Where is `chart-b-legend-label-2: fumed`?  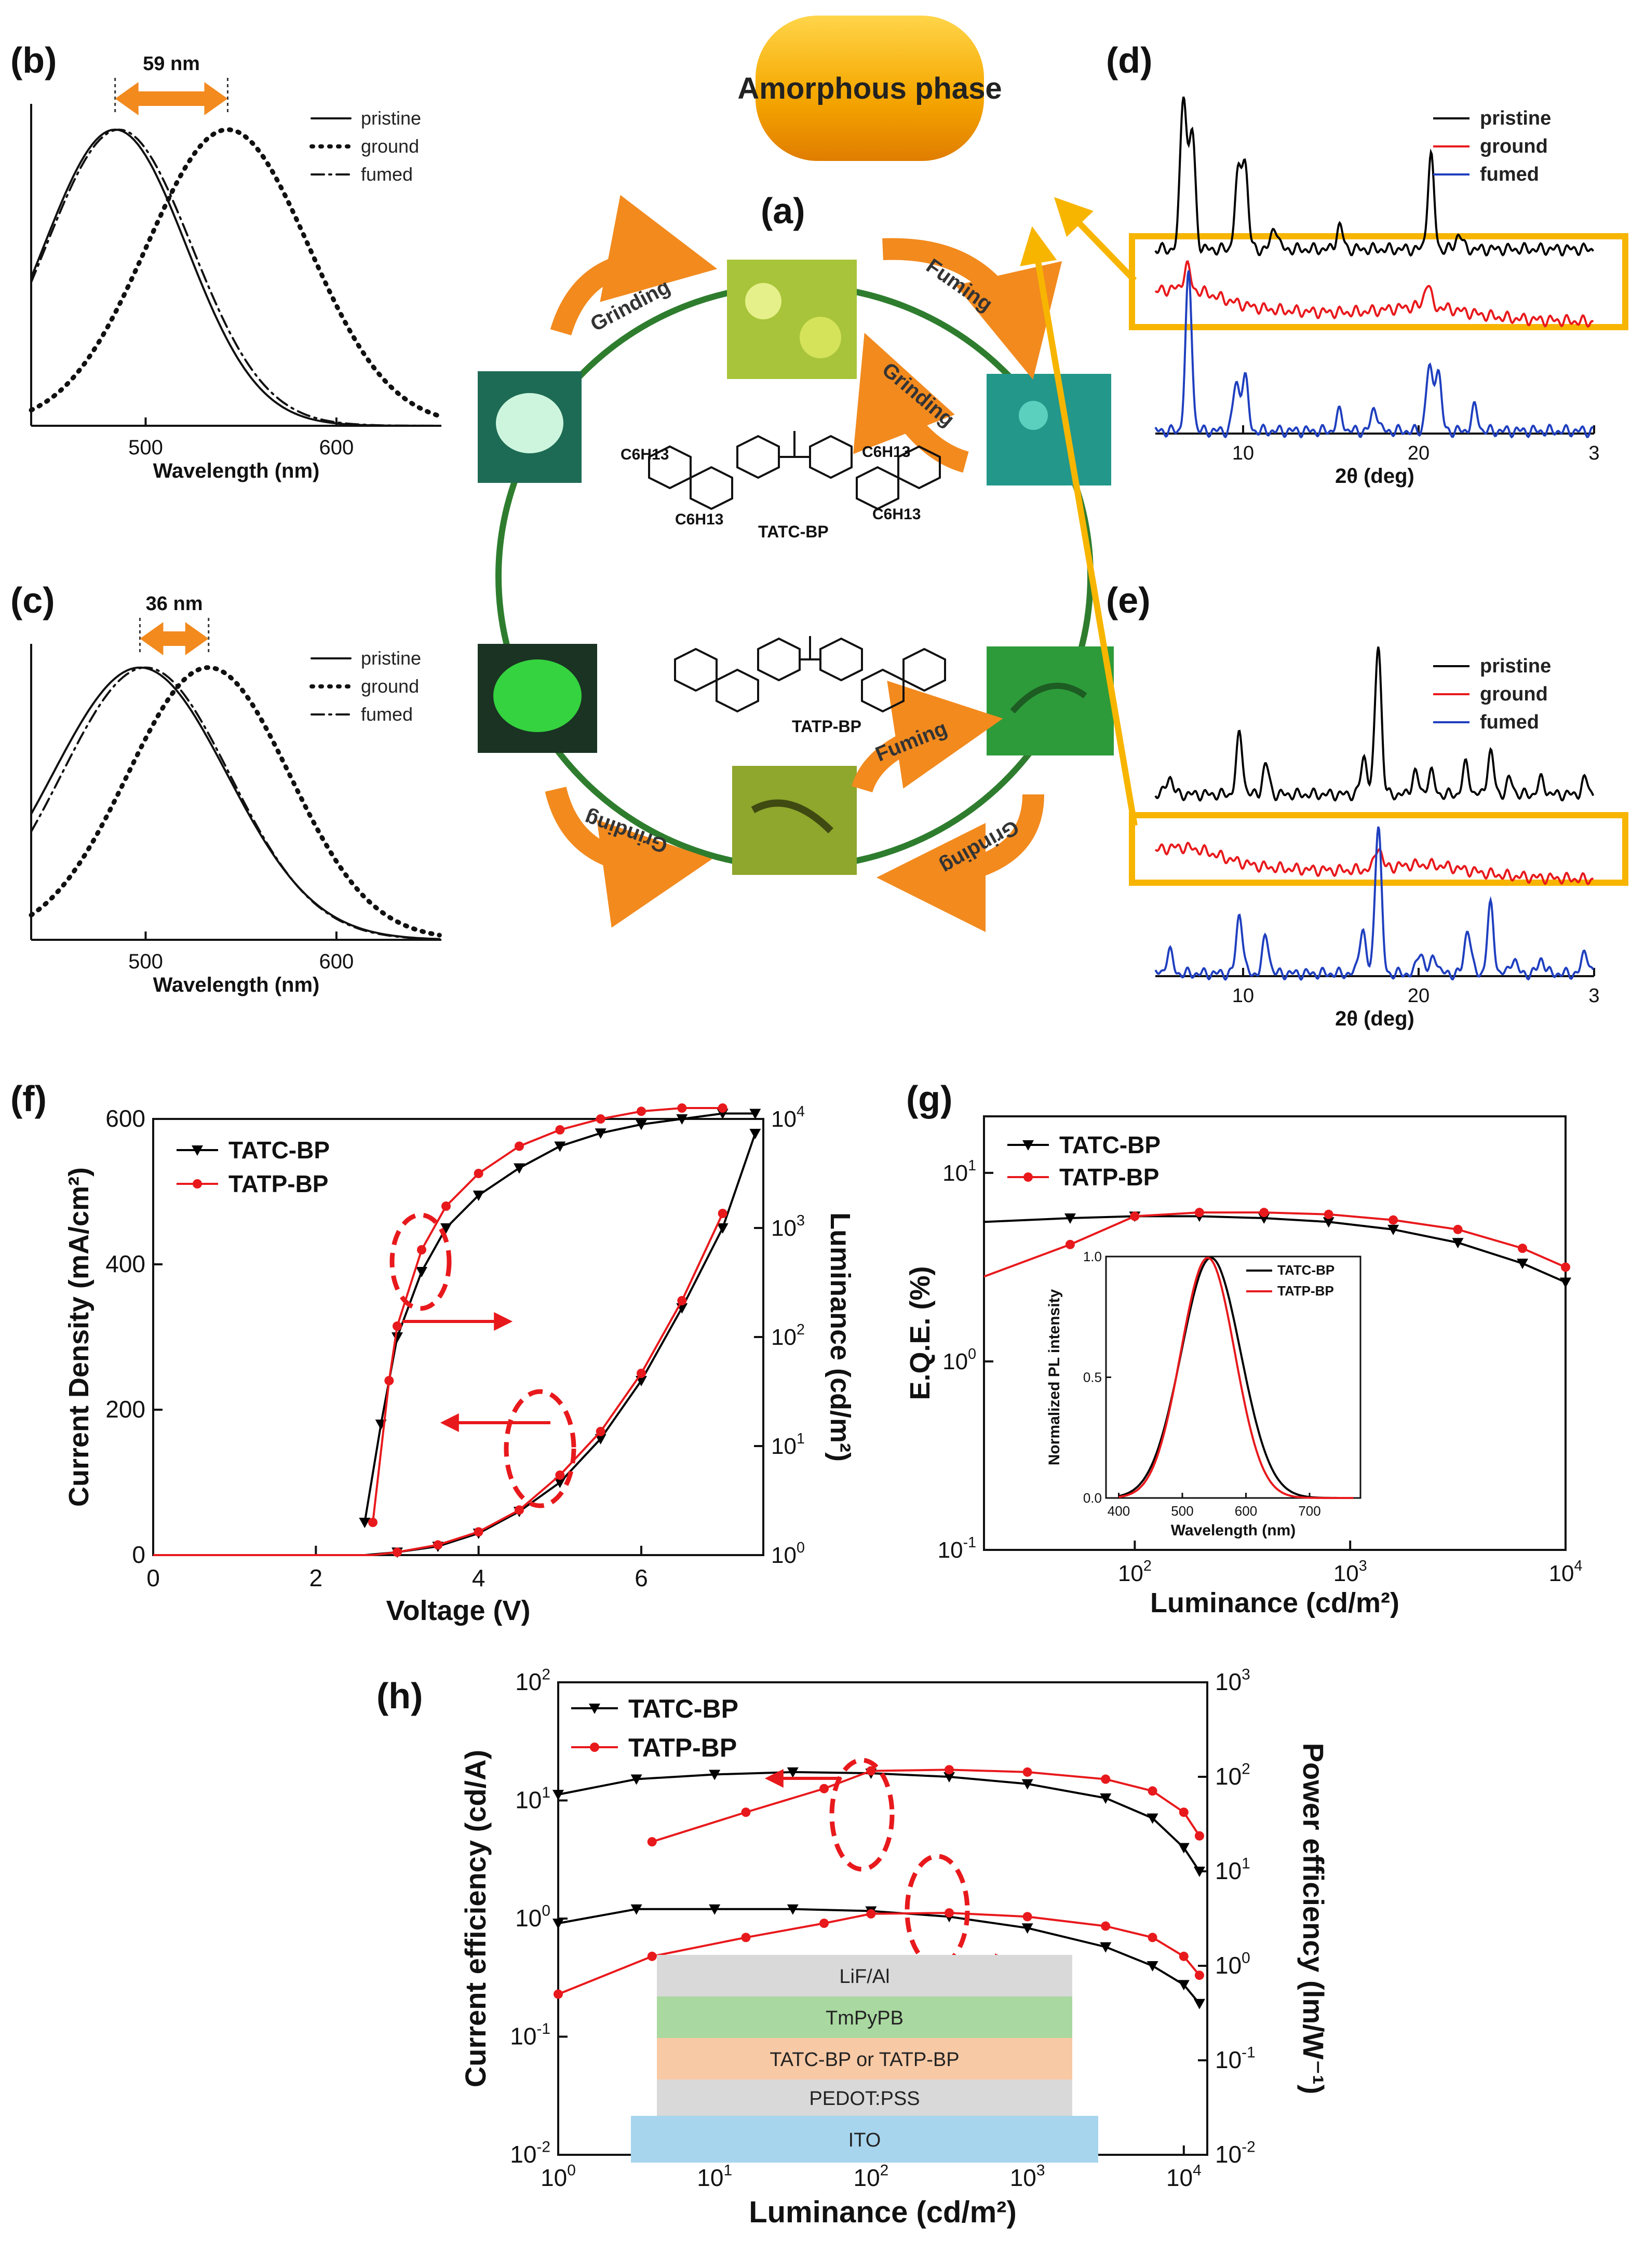
chart-b-legend-label-2: fumed is located at coordinates (387, 175).